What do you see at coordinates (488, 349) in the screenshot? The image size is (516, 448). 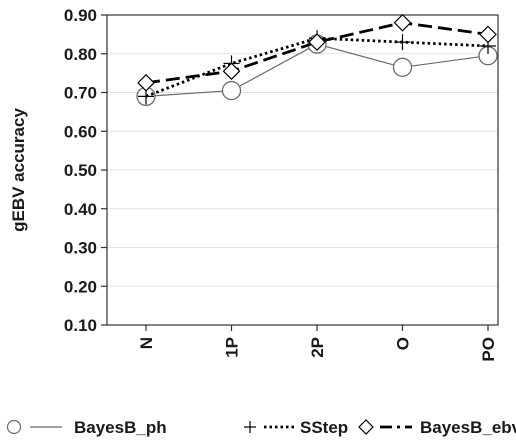 I see `x-tick-label: PO` at bounding box center [488, 349].